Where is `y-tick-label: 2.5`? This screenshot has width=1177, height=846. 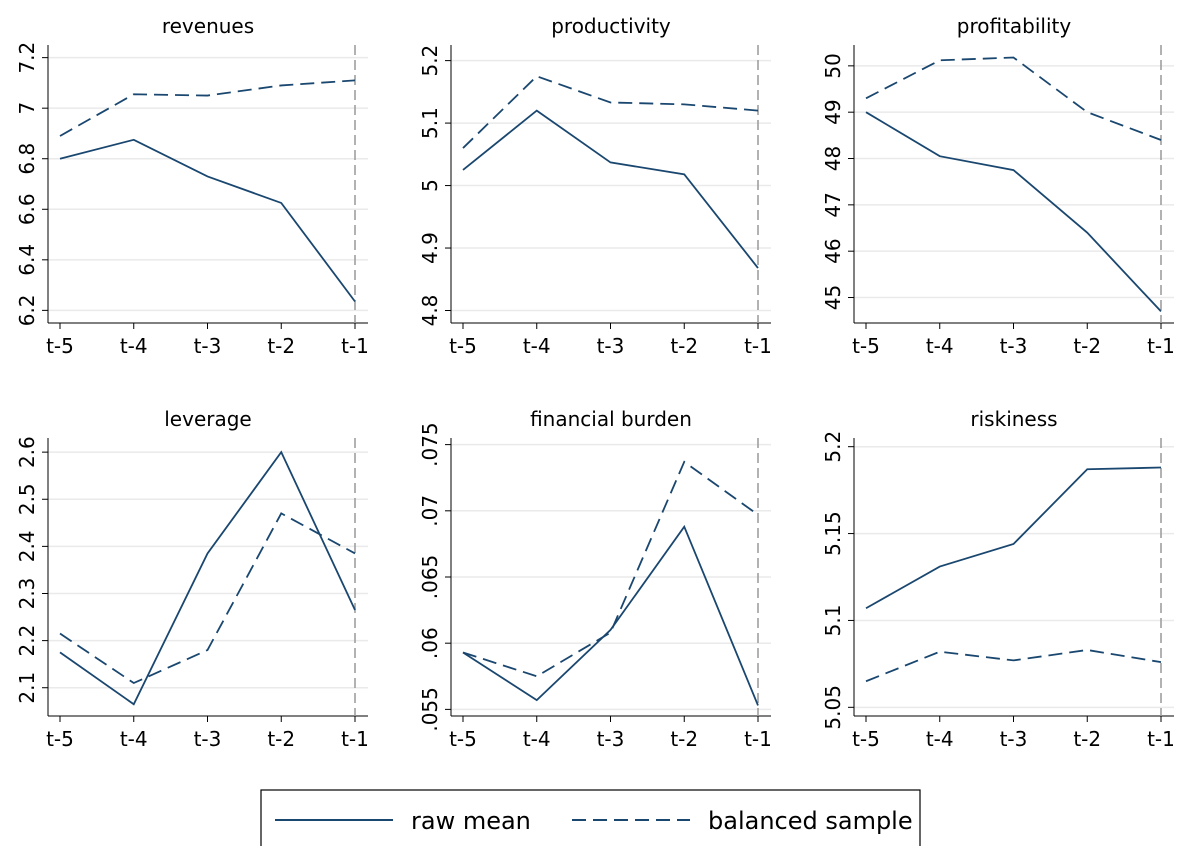 y-tick-label: 2.5 is located at coordinates (27, 499).